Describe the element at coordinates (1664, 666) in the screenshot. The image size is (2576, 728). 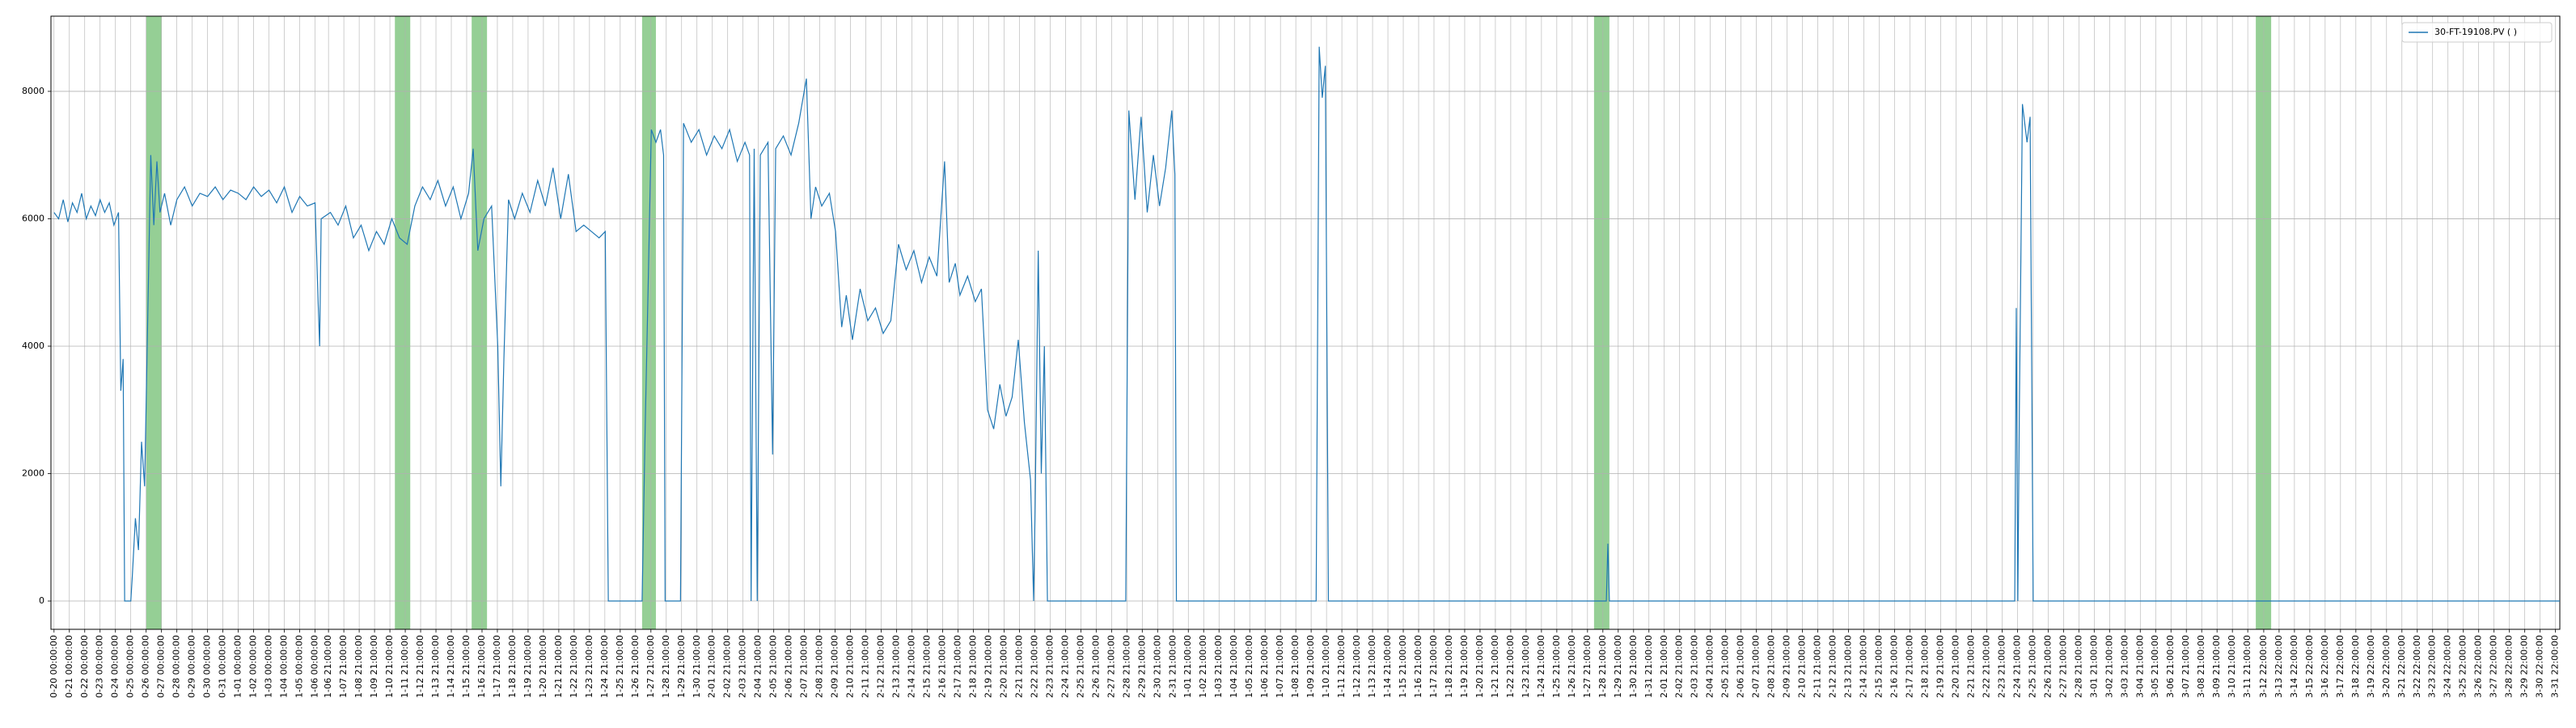
I see `x-tick-label: 2-01 21:00:00` at that location.